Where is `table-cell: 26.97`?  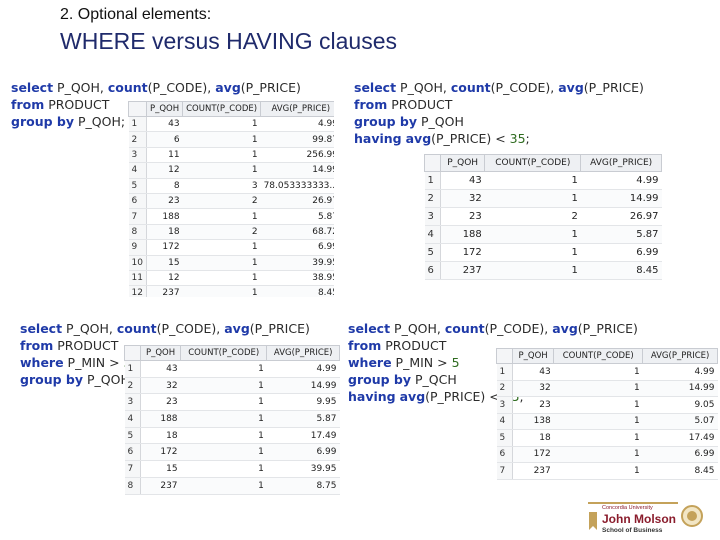
table-cell: 26.97 is located at coordinates (297, 201).